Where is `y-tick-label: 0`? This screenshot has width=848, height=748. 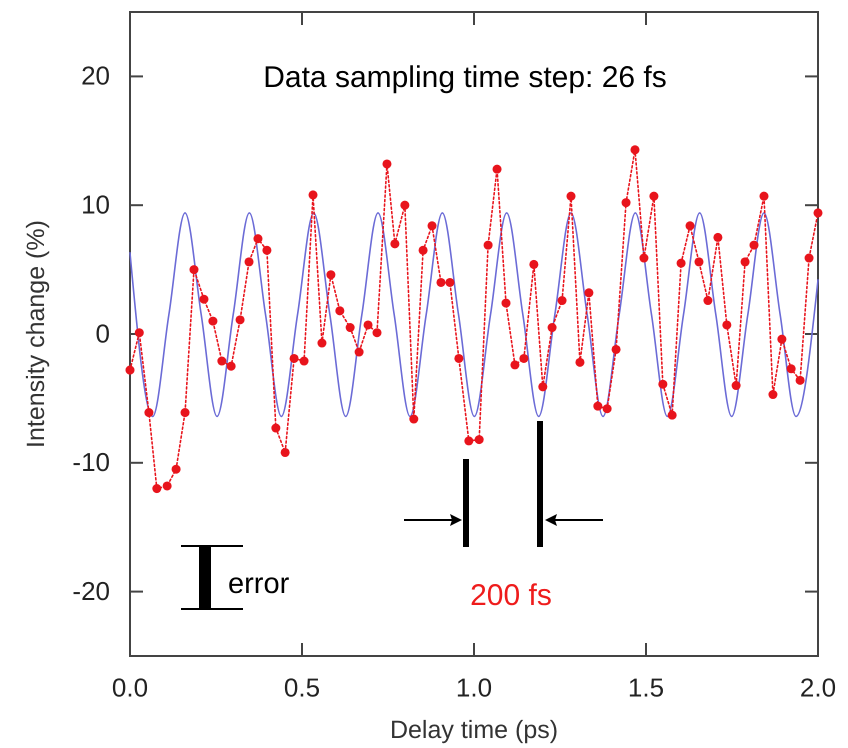 y-tick-label: 0 is located at coordinates (103, 333).